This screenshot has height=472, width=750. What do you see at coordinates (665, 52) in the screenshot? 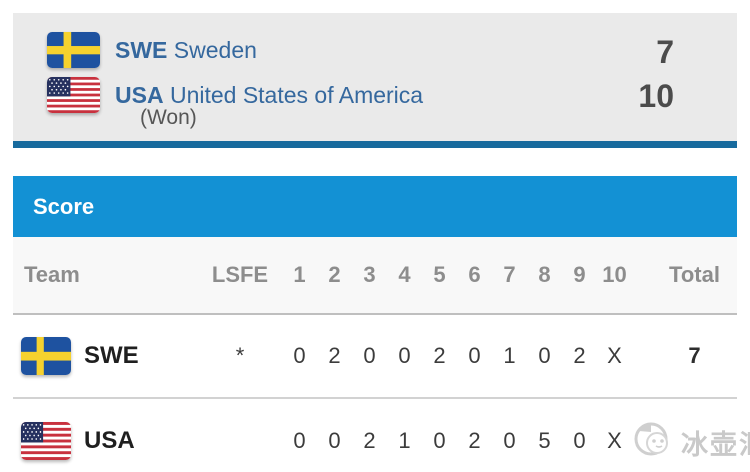
I see `score-swe: 7` at bounding box center [665, 52].